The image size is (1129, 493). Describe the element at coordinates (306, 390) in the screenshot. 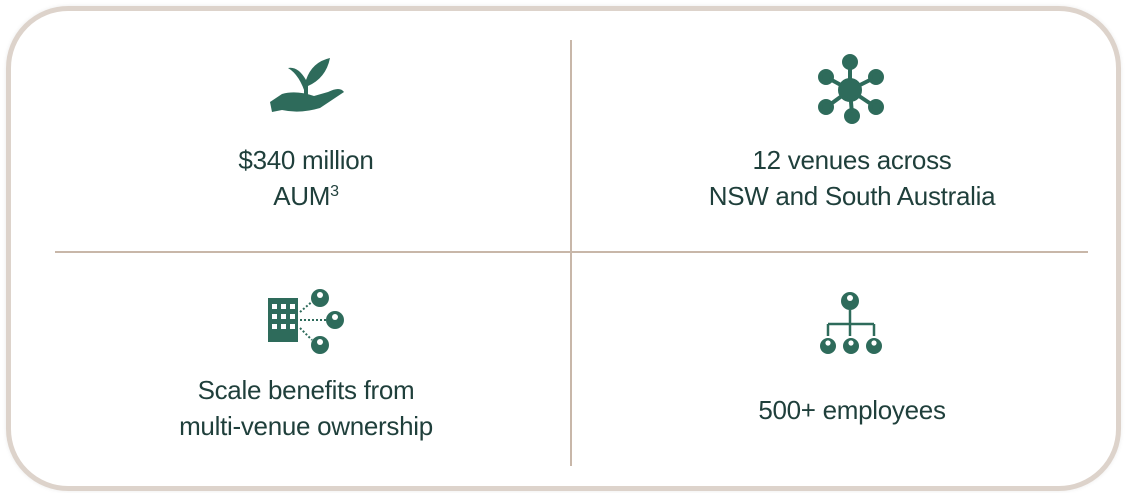

I see `stat-line: Scale benefits from` at that location.